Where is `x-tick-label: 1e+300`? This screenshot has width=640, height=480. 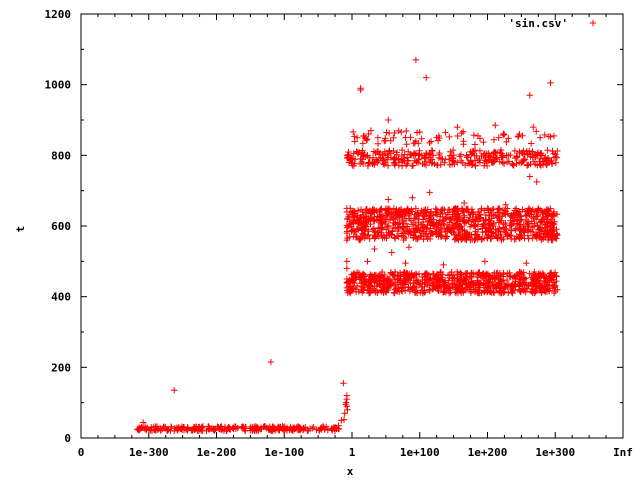
x-tick-label: 1e+300 is located at coordinates (555, 452).